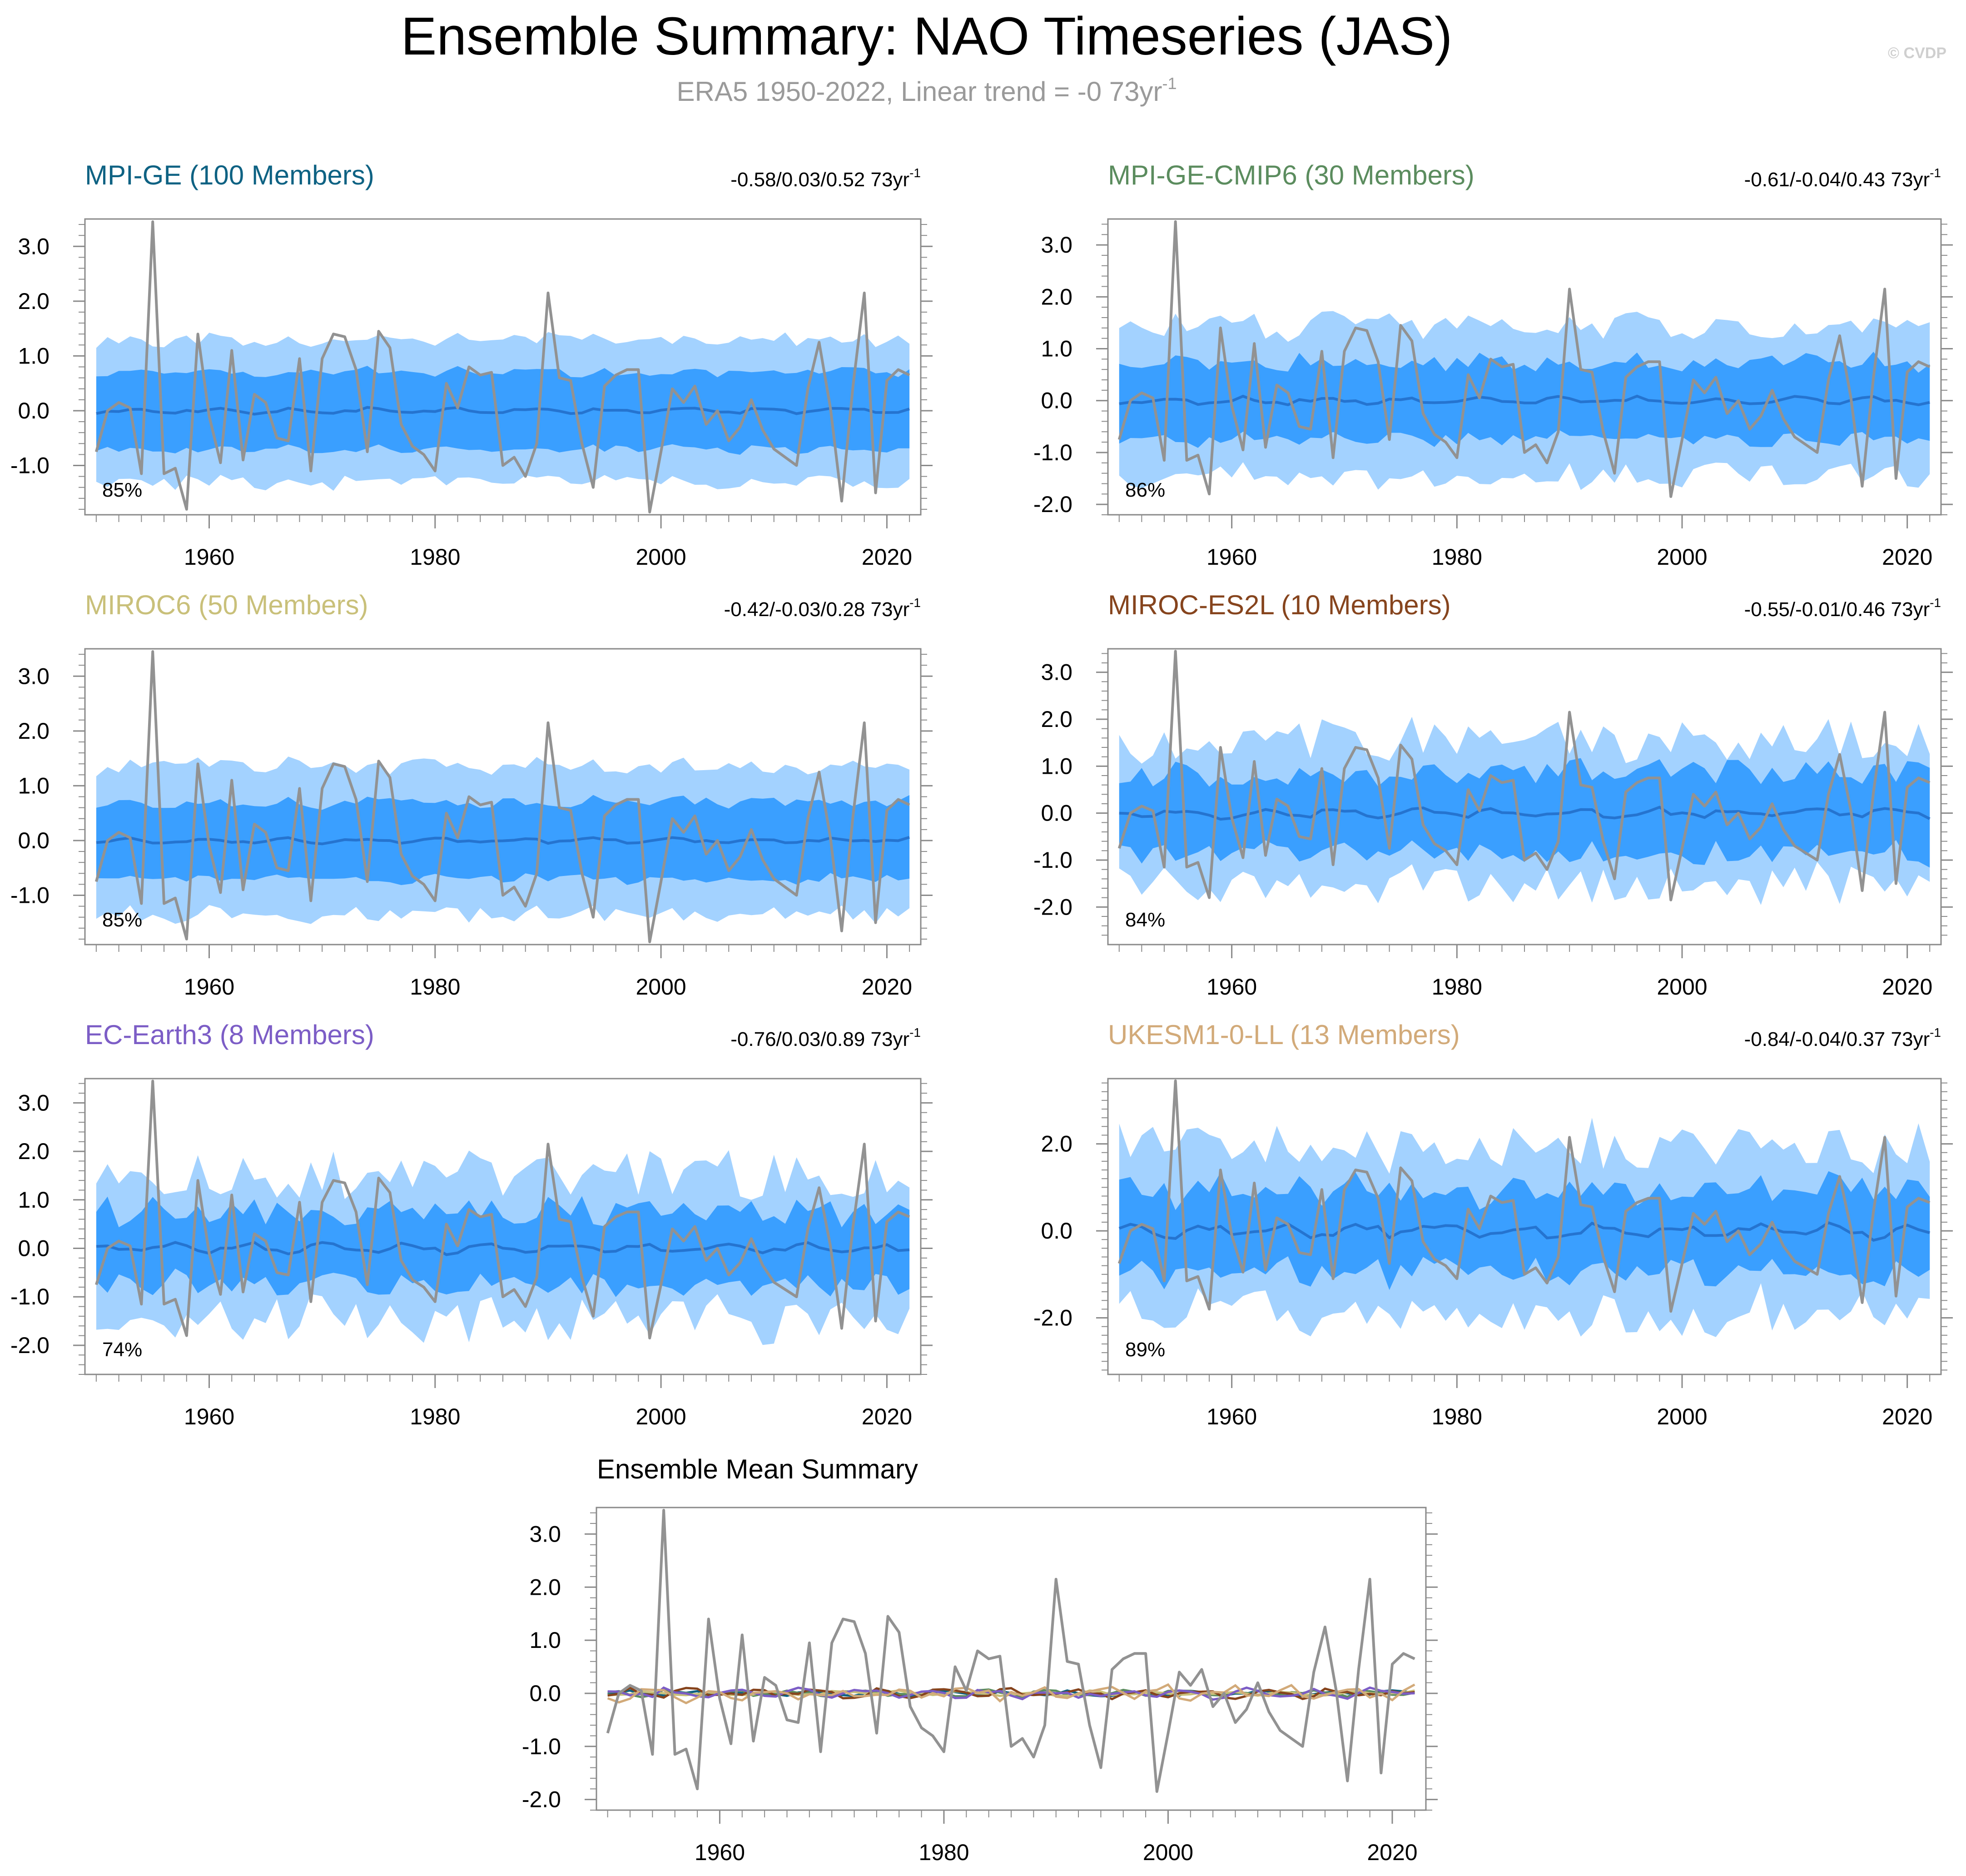  I want to click on main-title: Ensemble Summary: NAO Timeseries (JAS), so click(927, 36).